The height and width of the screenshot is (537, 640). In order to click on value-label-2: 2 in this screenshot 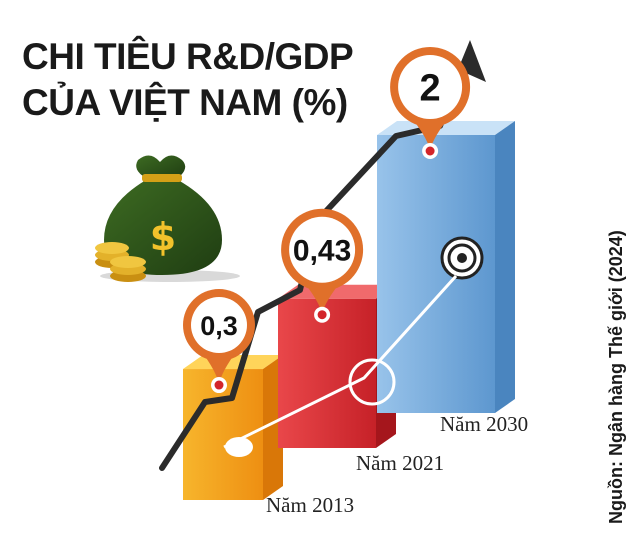, I will do `click(430, 89)`.